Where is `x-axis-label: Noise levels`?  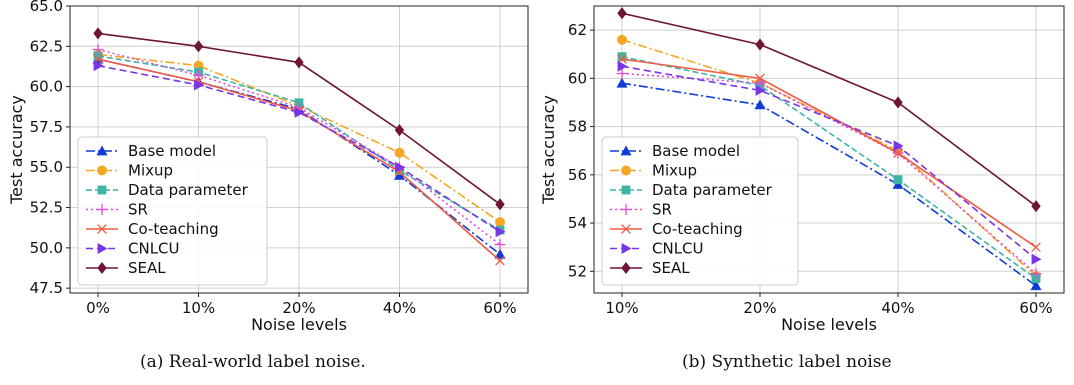 x-axis-label: Noise levels is located at coordinates (299, 324).